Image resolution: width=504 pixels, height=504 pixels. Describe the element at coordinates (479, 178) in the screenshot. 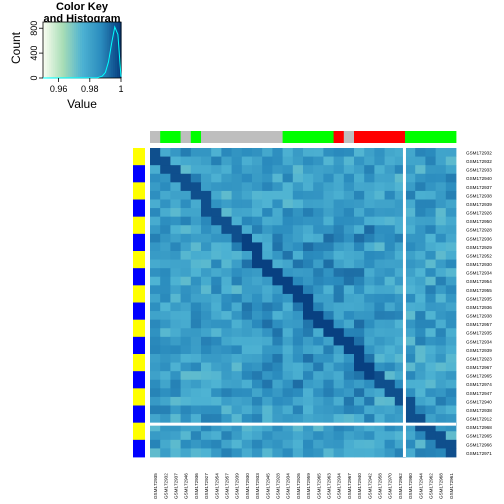

I see `row-label: GSM172940` at that location.